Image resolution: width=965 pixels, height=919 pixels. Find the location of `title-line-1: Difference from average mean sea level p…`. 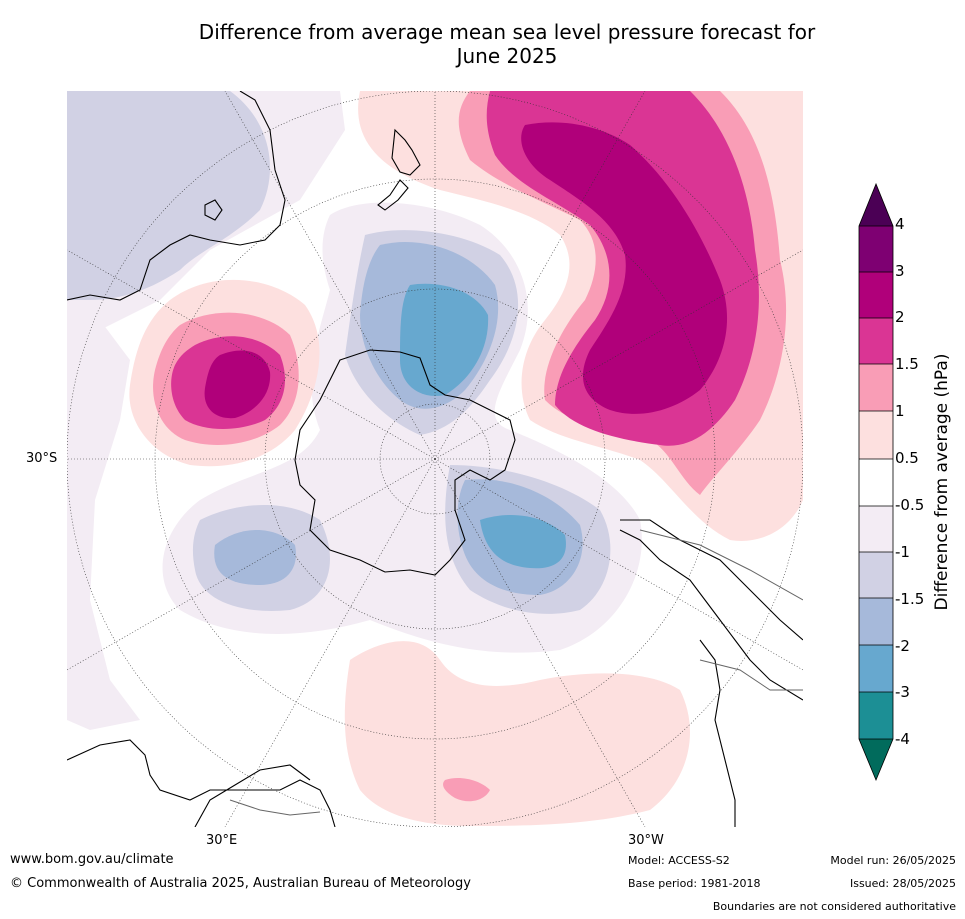

title-line-1: Difference from average mean sea level p… is located at coordinates (507, 32).